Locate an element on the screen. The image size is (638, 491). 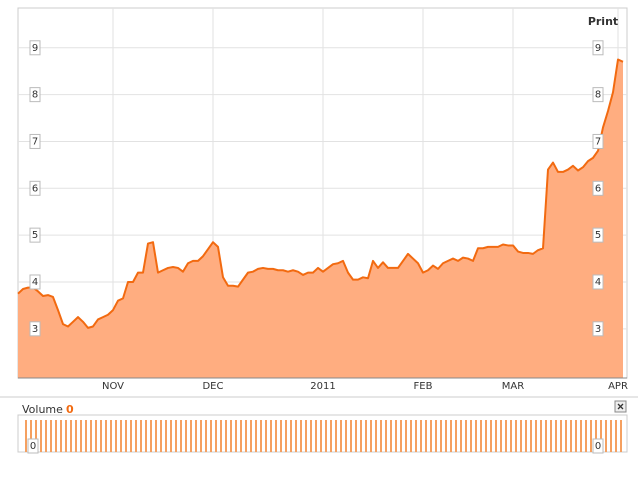
close-button is located at coordinates (620, 406).